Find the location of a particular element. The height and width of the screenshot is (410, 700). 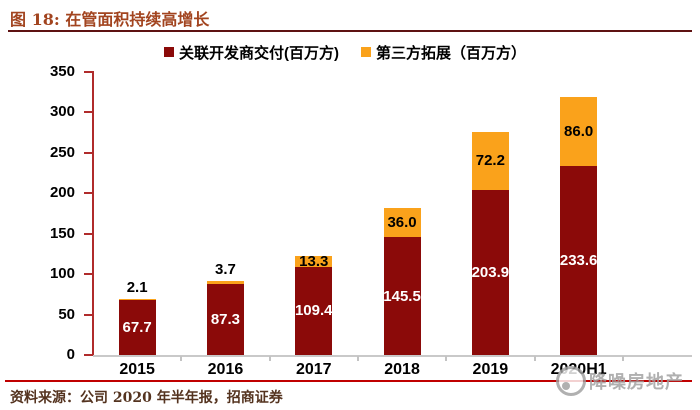

bar-label-delivered: 203.9 is located at coordinates (490, 273).